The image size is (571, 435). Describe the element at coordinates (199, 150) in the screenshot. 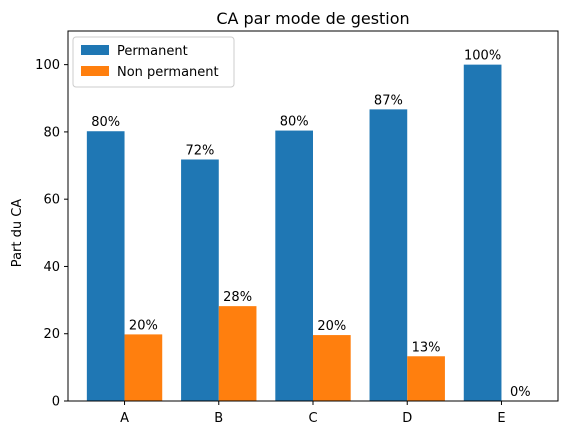

I see `data-label: 72%` at that location.